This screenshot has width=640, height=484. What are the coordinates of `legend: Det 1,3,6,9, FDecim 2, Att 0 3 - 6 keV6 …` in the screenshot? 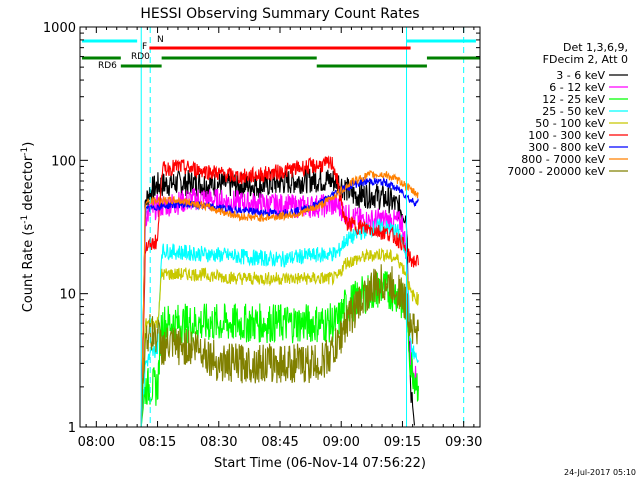 It's located at (567, 109).